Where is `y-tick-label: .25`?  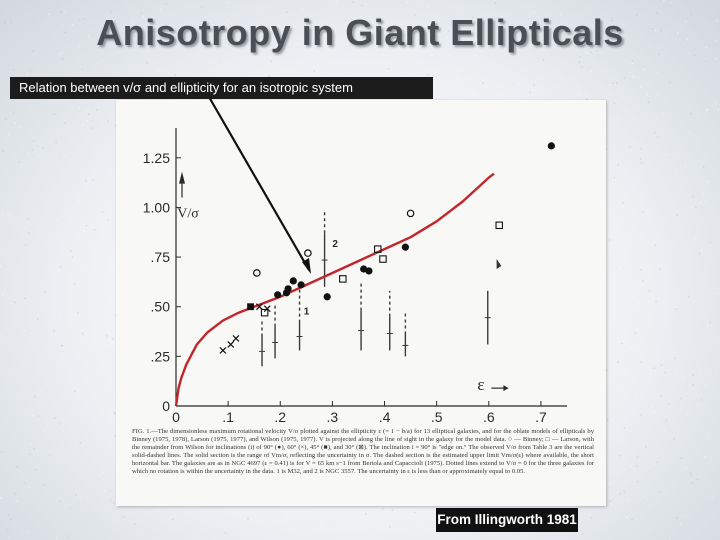
y-tick-label: .25 is located at coordinates (161, 356).